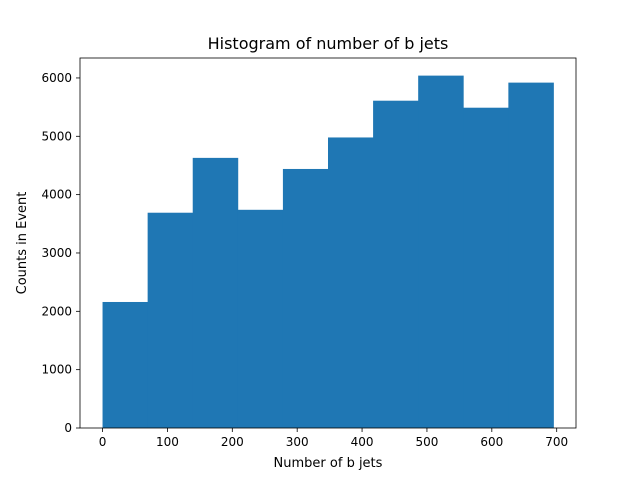 The image size is (640, 480). I want to click on x-tick-label: 100, so click(167, 442).